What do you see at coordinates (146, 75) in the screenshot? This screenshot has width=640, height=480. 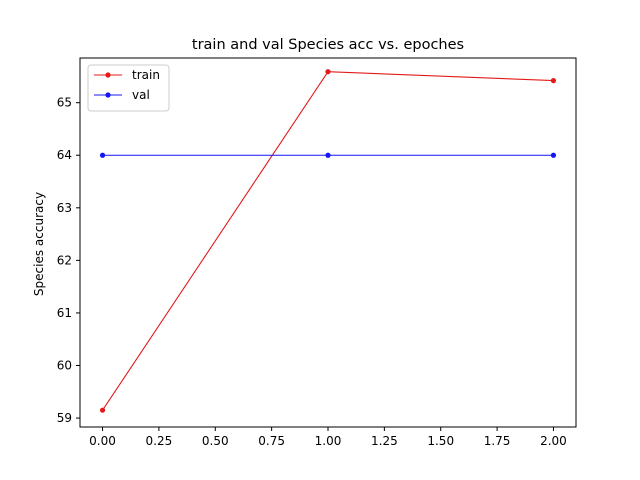 I see `legend-label-train: train` at bounding box center [146, 75].